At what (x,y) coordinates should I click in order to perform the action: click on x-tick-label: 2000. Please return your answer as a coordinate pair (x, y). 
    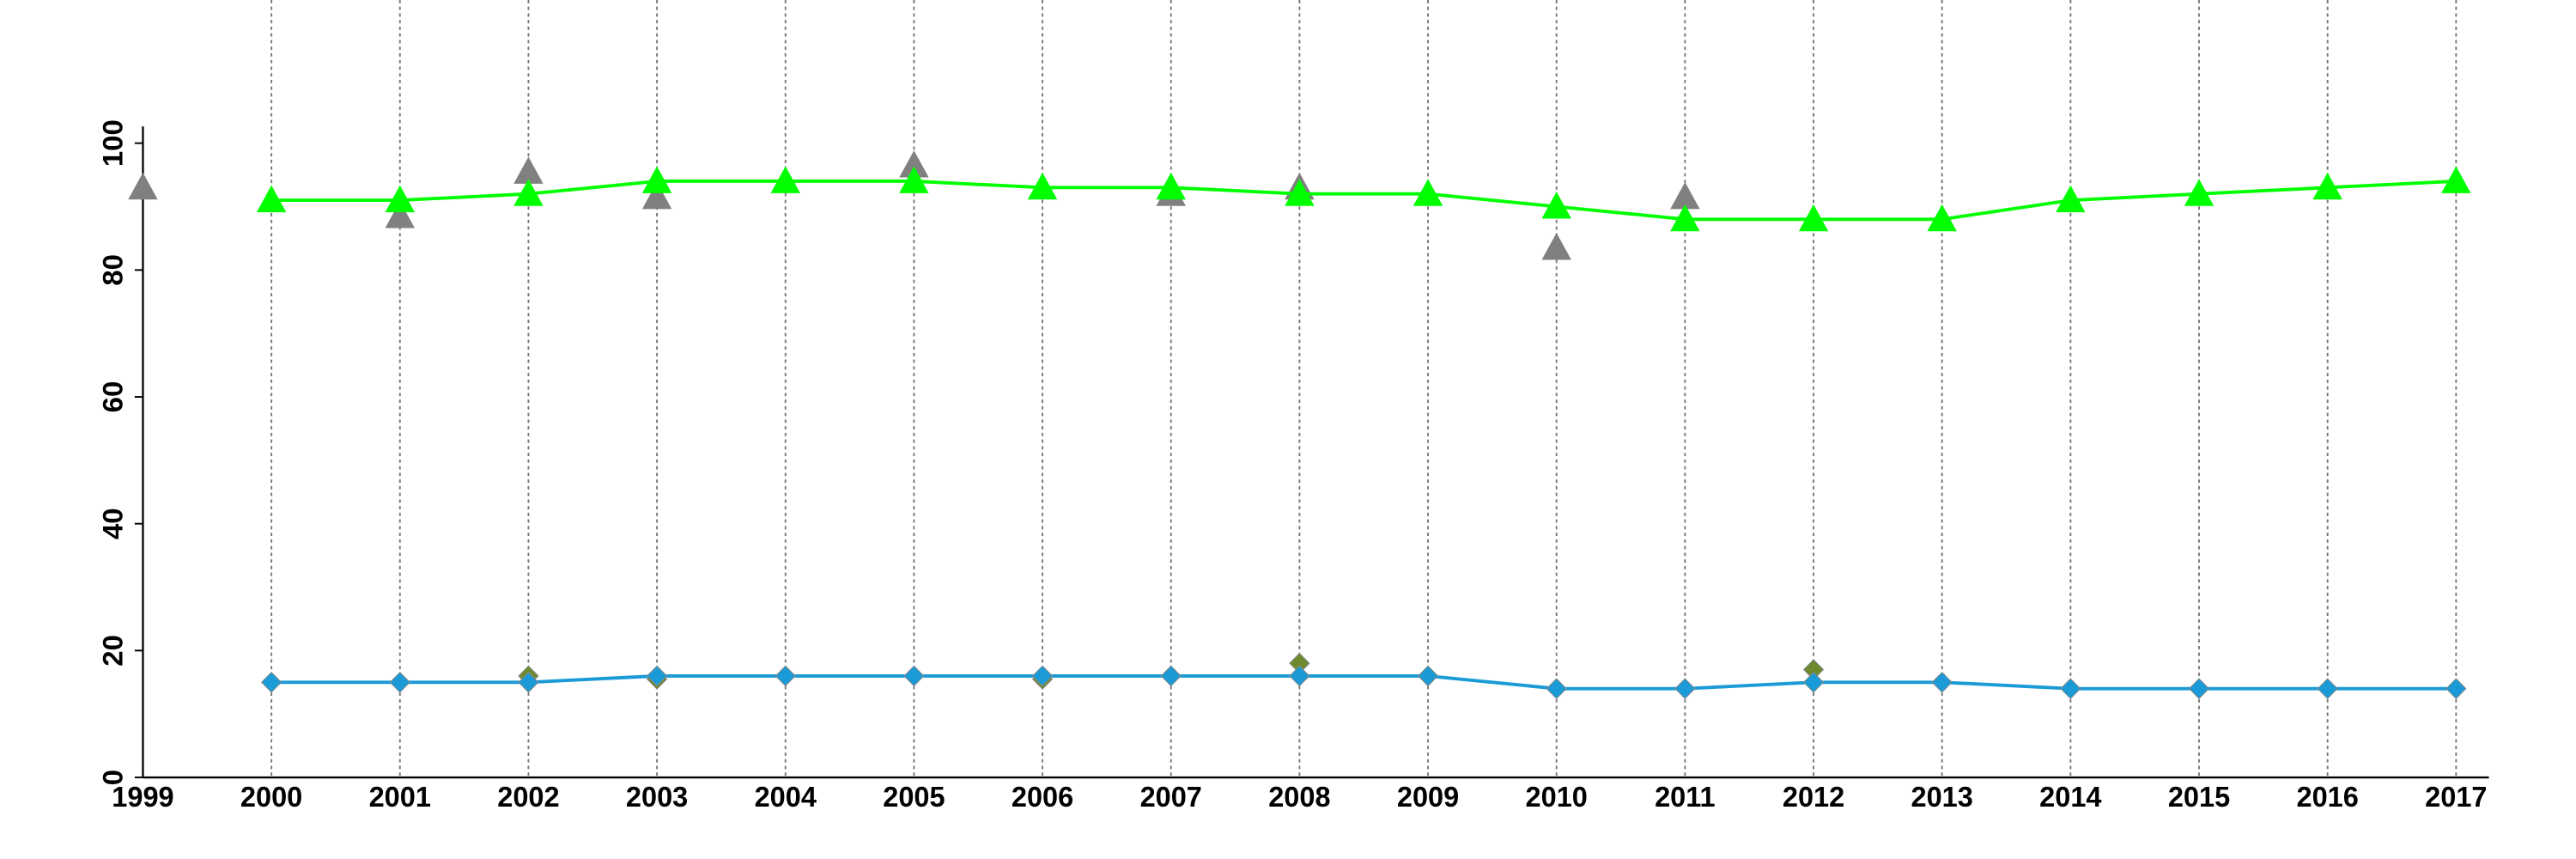
    Looking at the image, I should click on (271, 797).